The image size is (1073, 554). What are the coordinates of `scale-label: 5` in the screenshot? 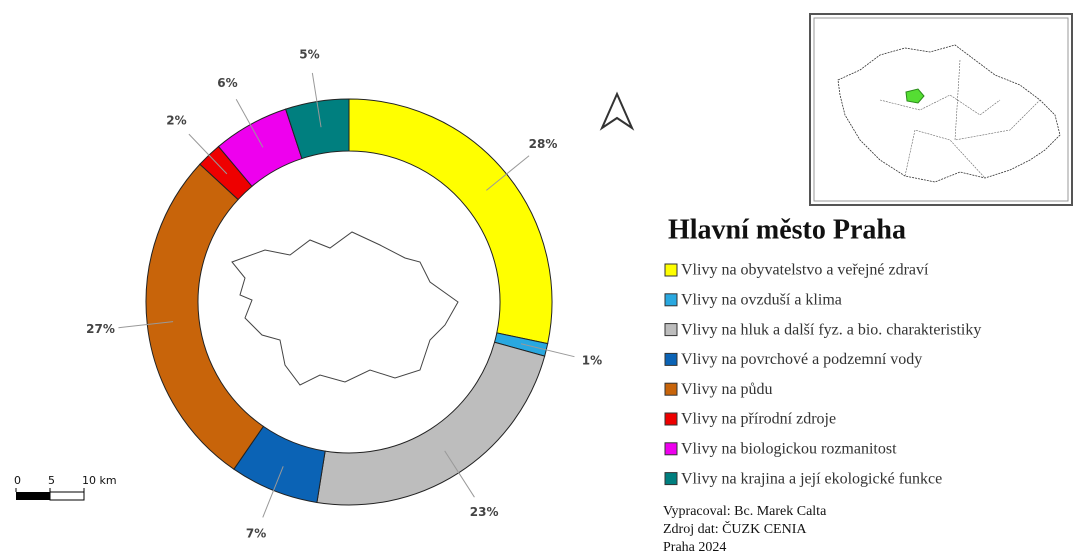 It's located at (51, 480).